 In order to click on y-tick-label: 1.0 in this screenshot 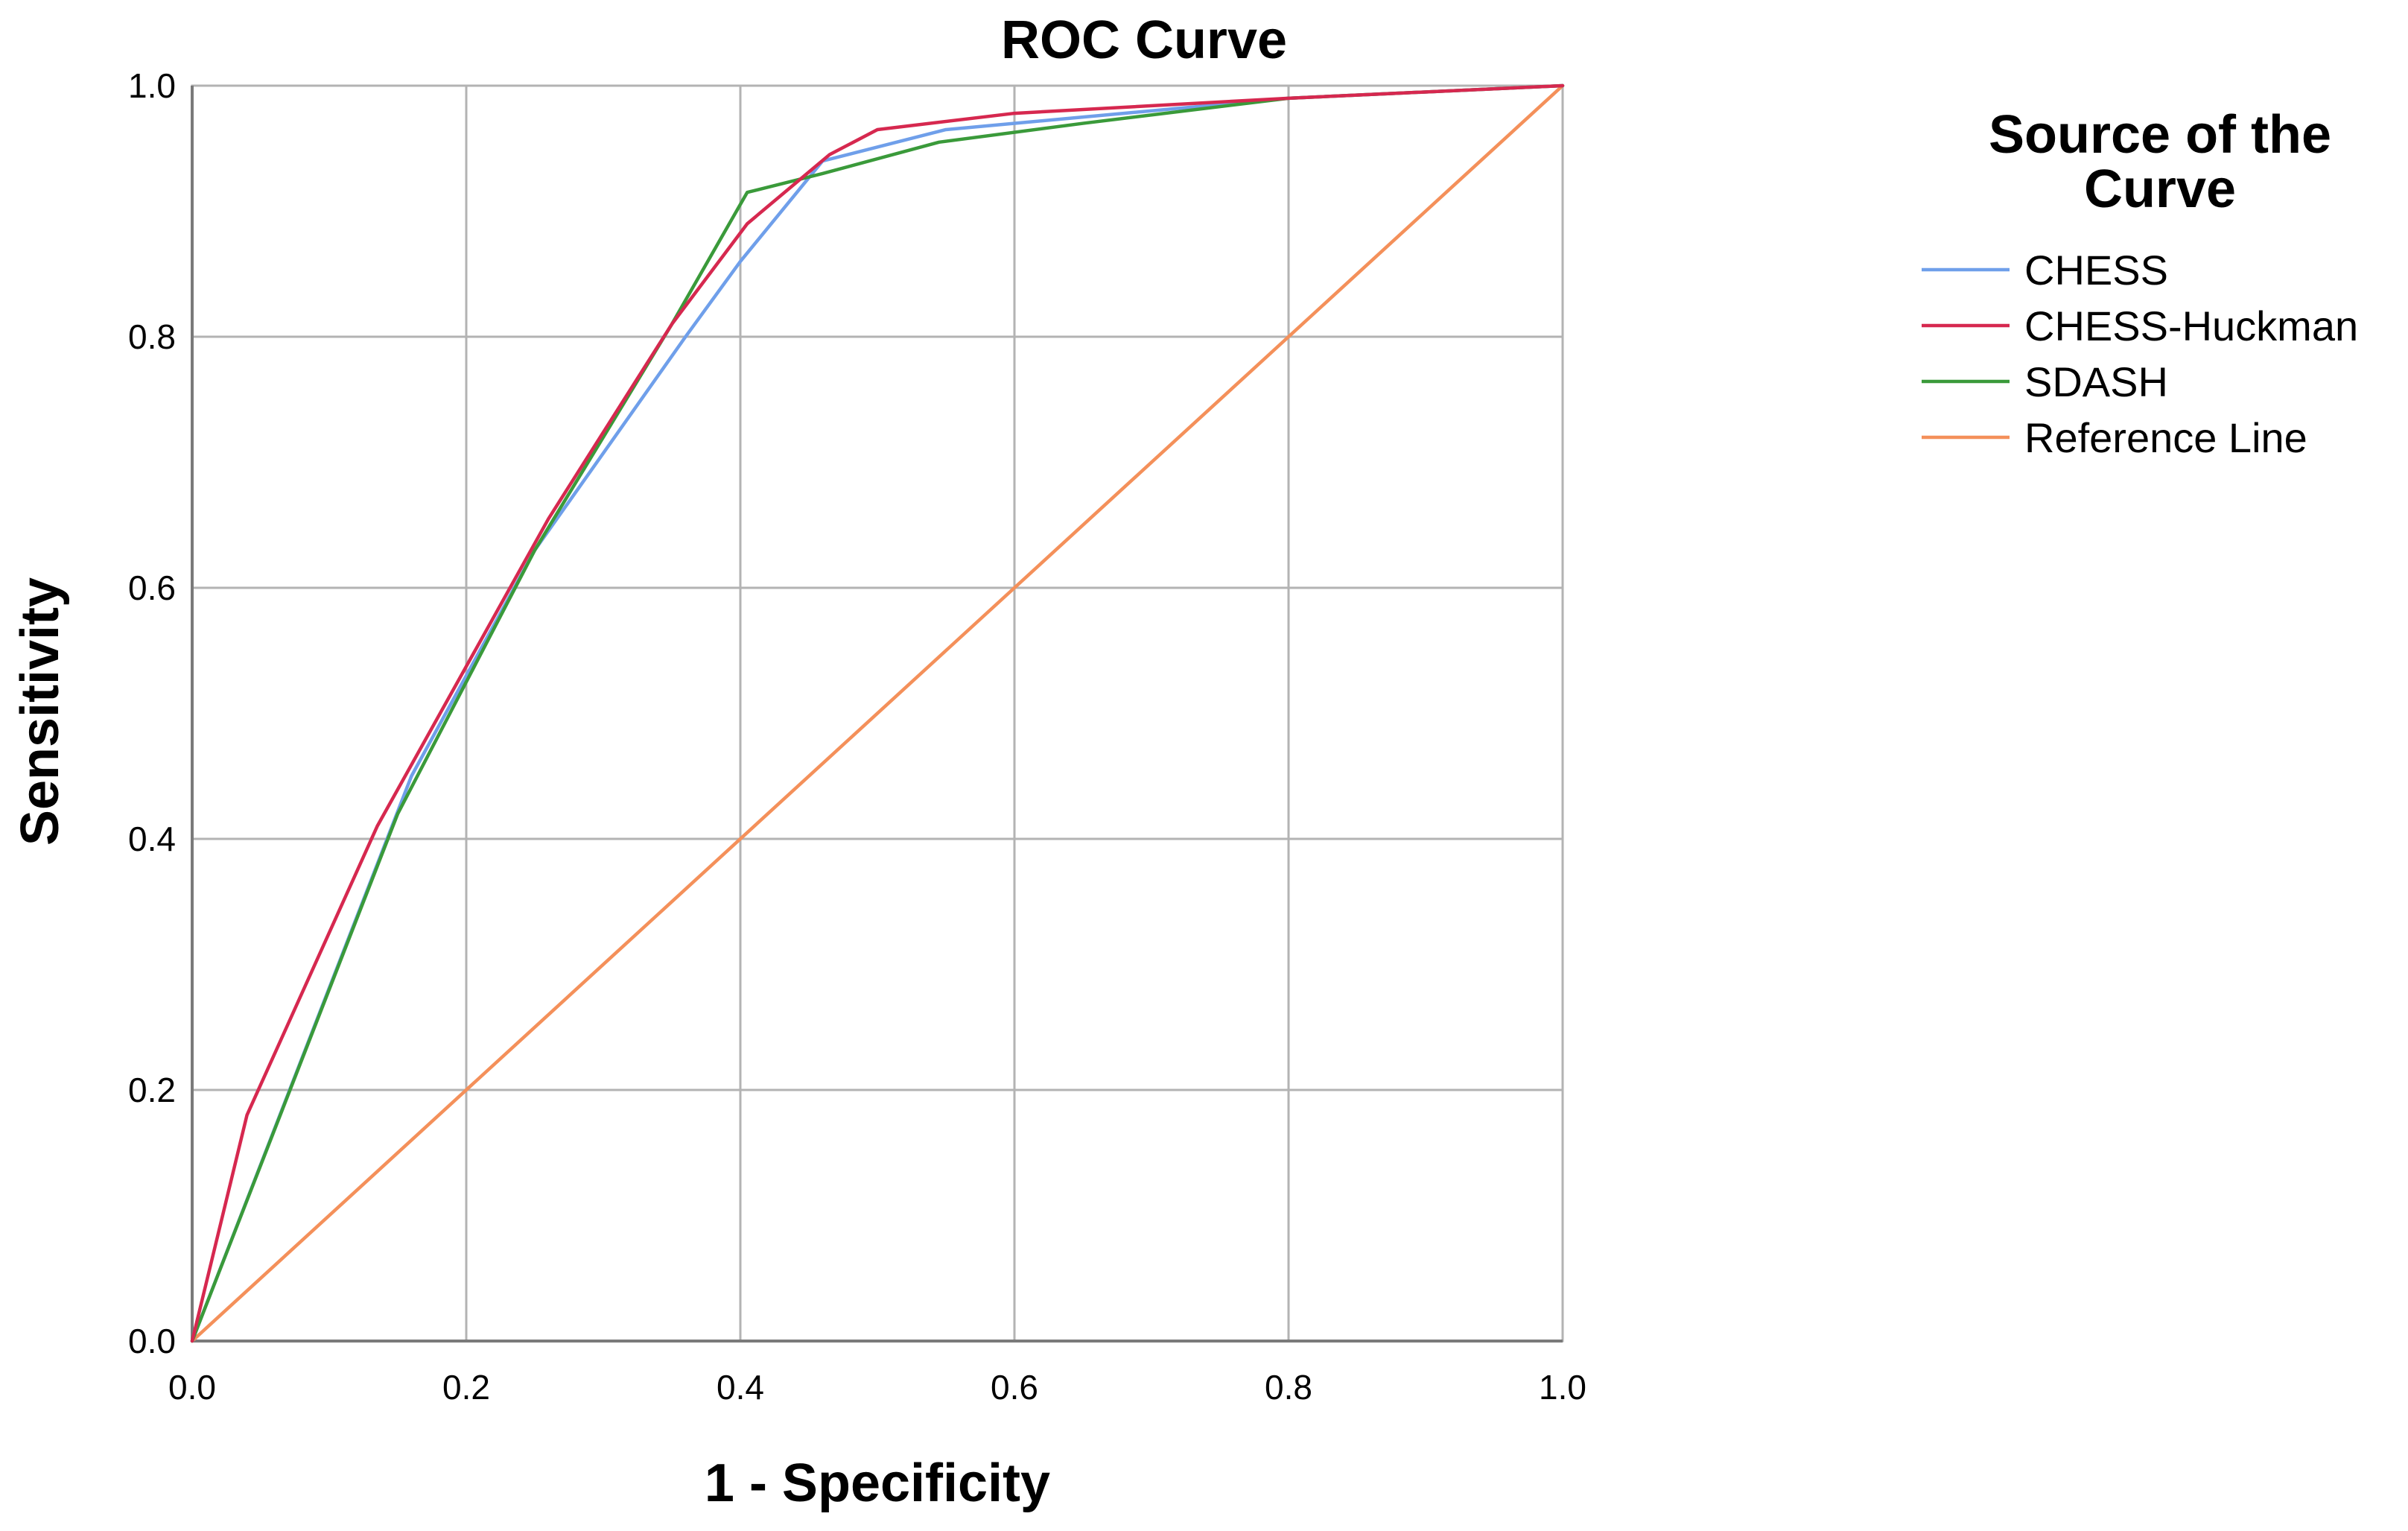, I will do `click(152, 85)`.